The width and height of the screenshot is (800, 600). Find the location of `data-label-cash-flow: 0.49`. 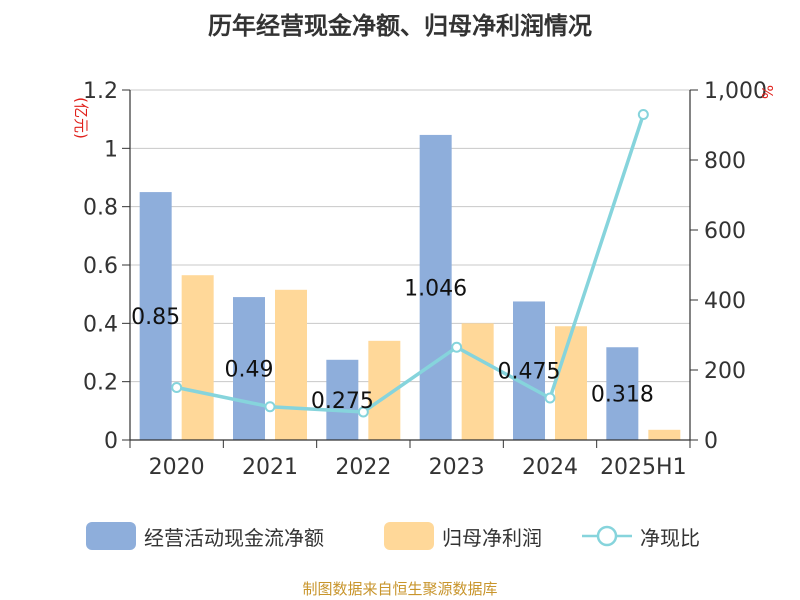

data-label-cash-flow: 0.49 is located at coordinates (249, 370).